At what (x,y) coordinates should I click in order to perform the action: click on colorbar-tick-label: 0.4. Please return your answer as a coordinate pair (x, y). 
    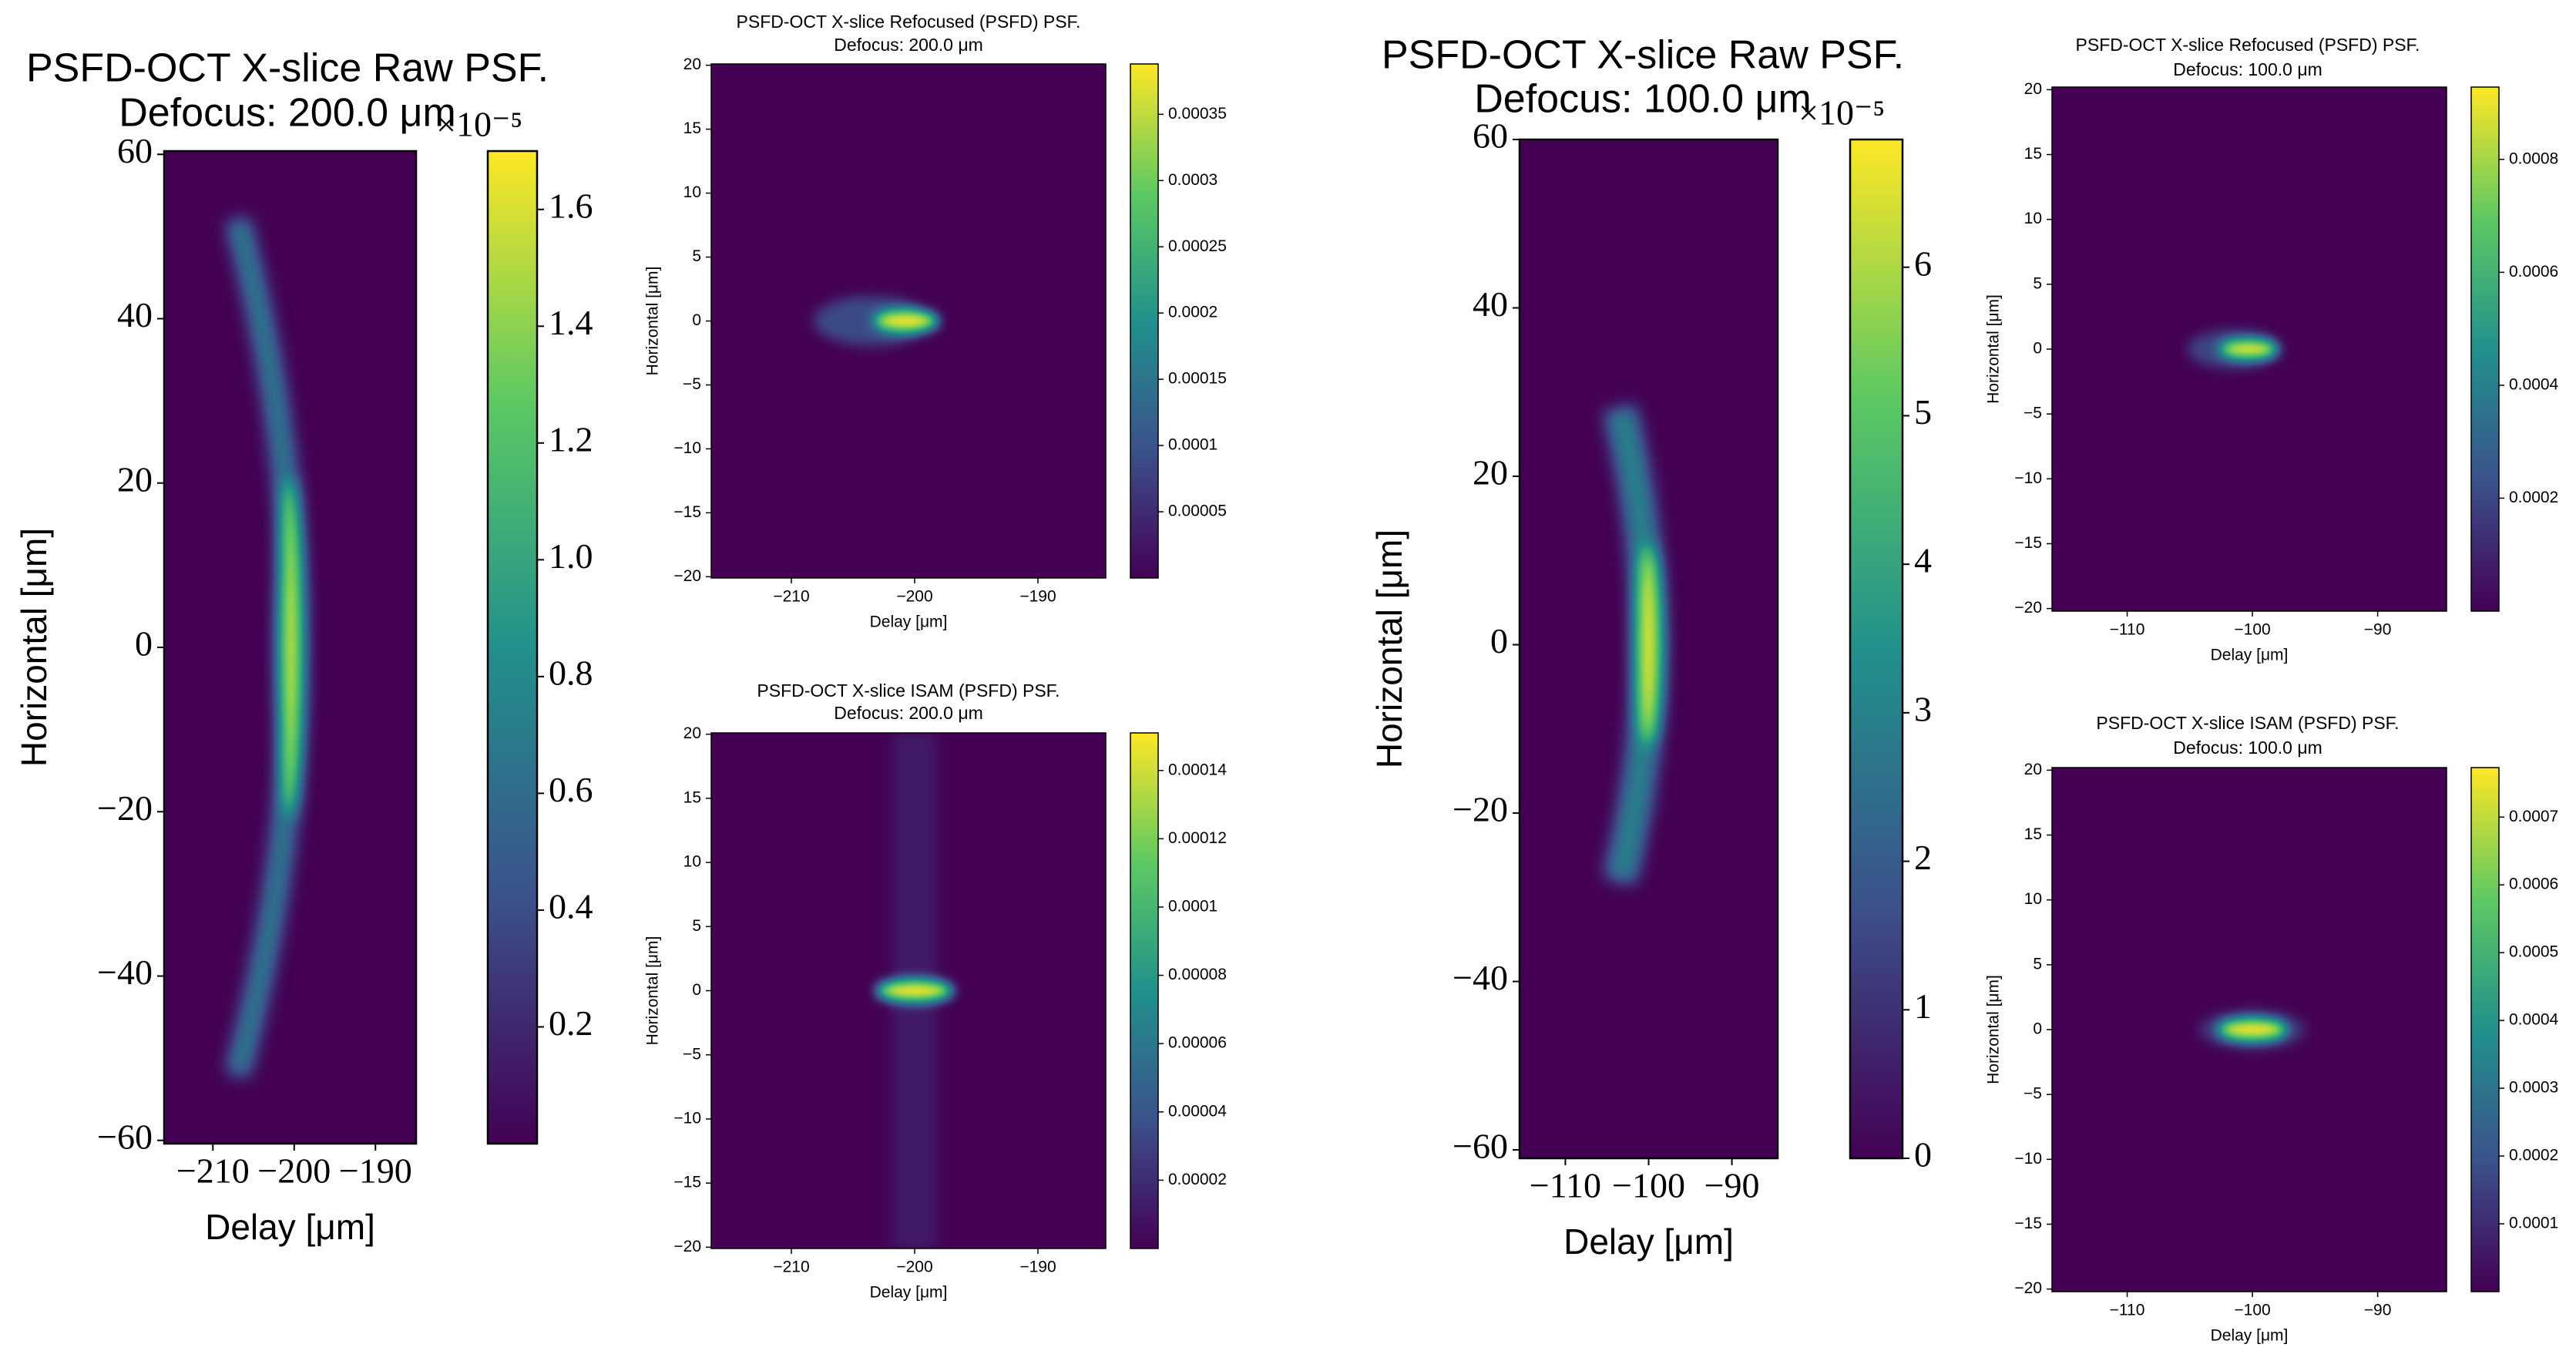
    Looking at the image, I should click on (571, 906).